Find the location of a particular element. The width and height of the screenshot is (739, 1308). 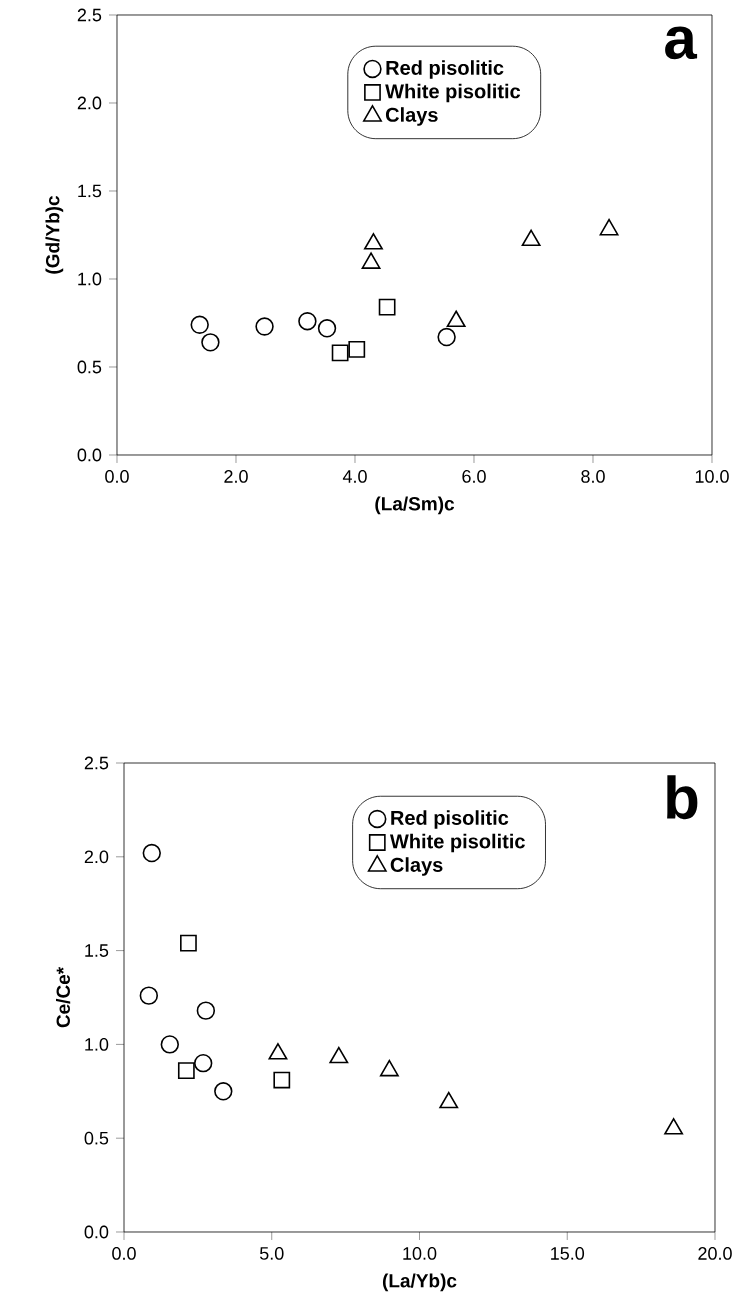

x-axis-title: (La/Yb)c is located at coordinates (419, 1282).